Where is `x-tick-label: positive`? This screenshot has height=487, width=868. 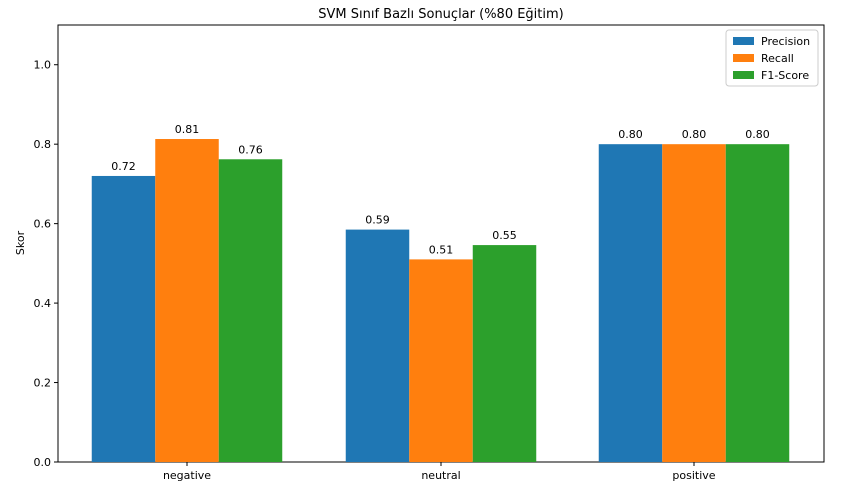
x-tick-label: positive is located at coordinates (693, 475).